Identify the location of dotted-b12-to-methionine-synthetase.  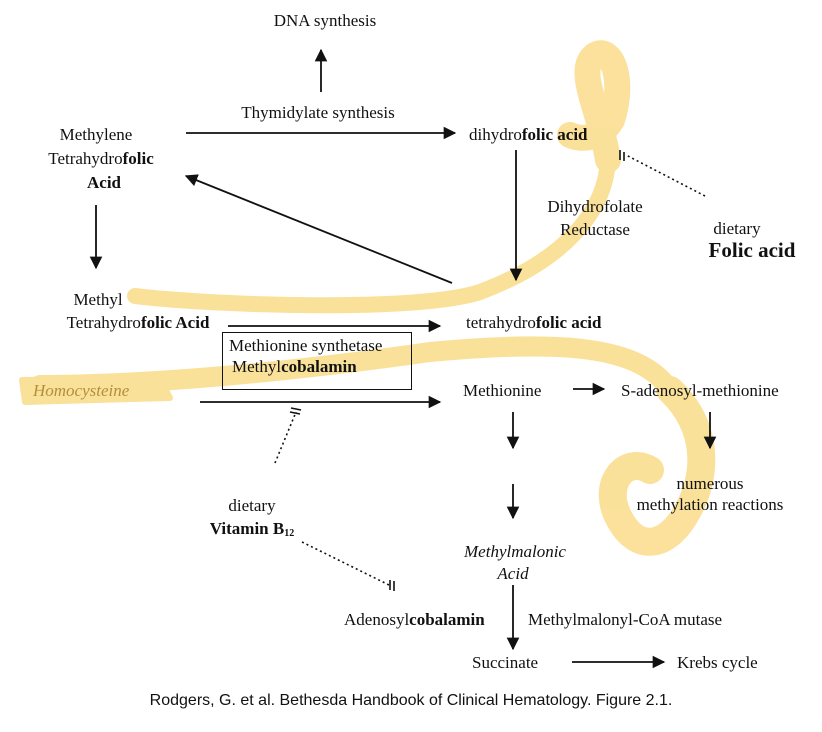
(285, 437).